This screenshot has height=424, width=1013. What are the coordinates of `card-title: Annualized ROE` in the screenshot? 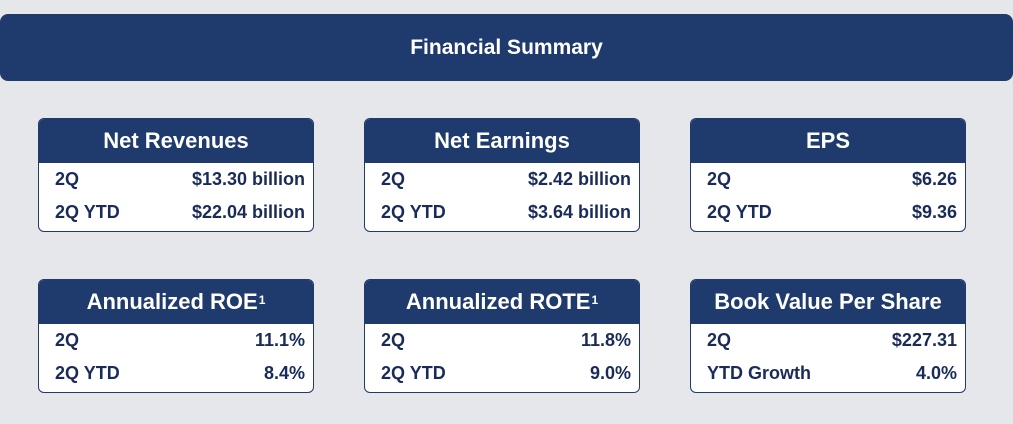 It's located at (172, 301).